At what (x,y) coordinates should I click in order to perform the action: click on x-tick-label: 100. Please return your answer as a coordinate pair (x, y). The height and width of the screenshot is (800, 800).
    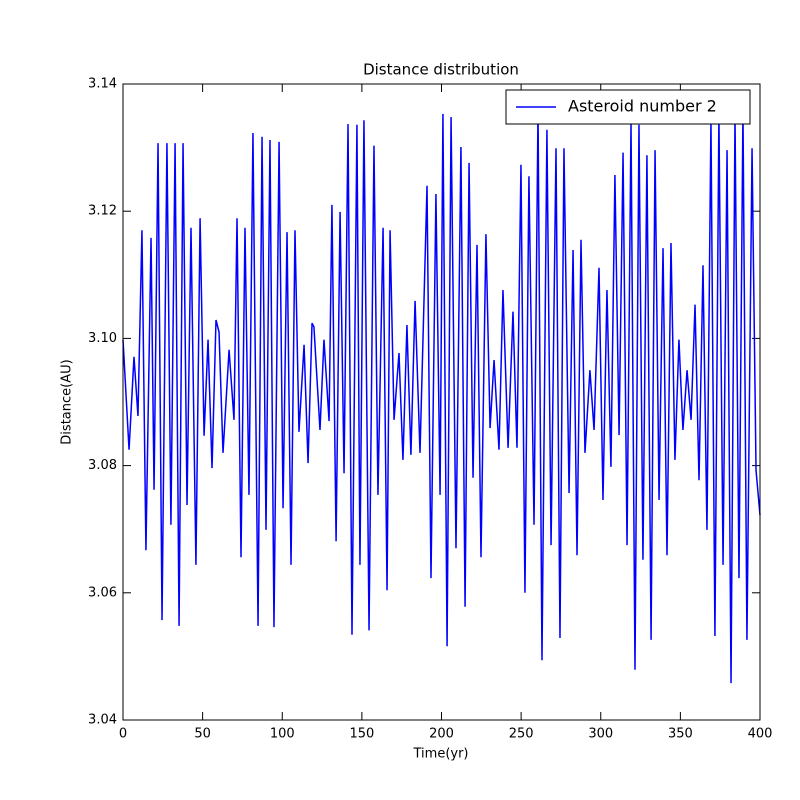
    Looking at the image, I should click on (282, 734).